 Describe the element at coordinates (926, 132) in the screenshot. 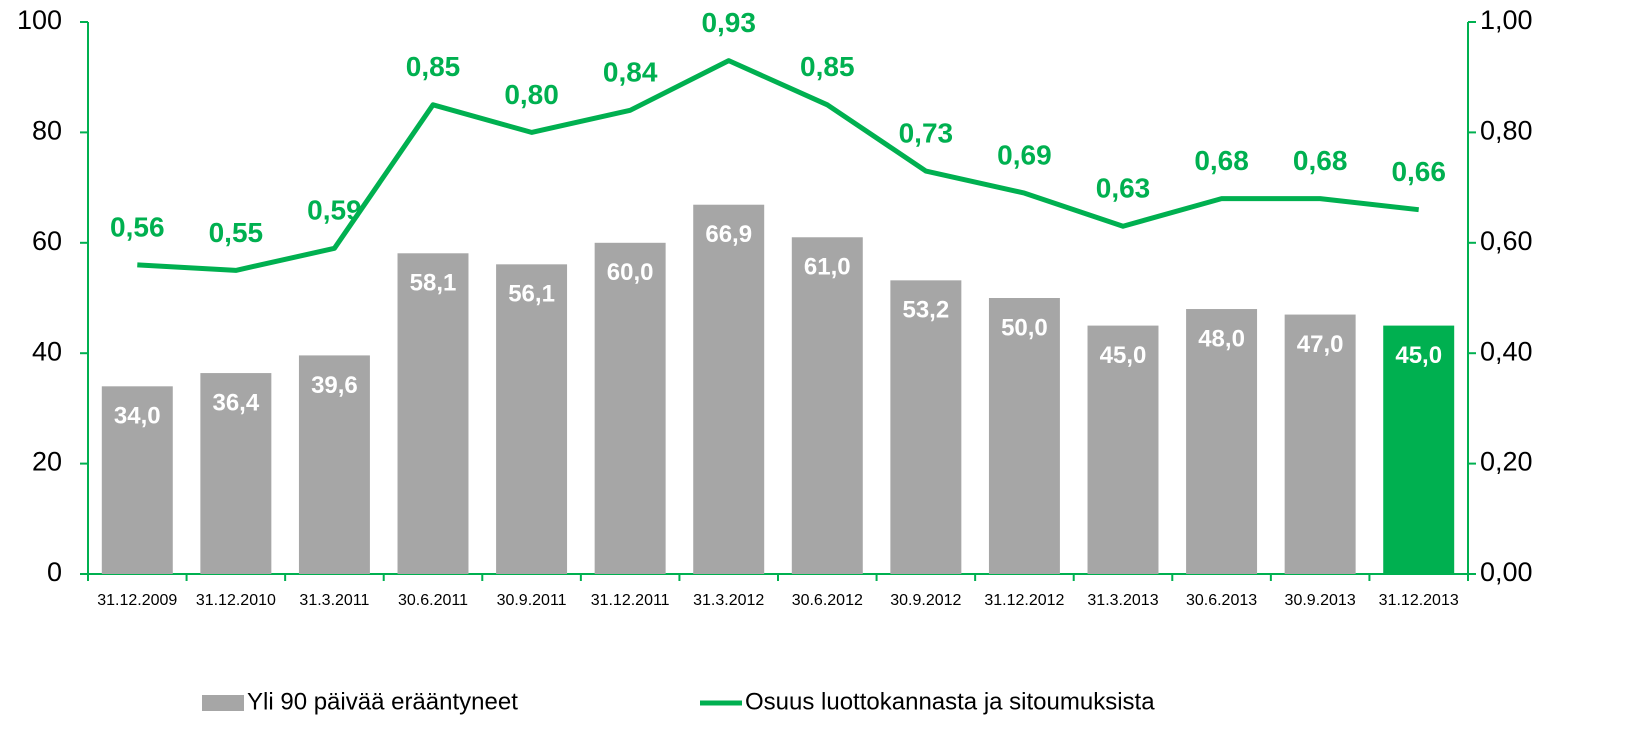

I see `line-value-label: 0,73` at that location.